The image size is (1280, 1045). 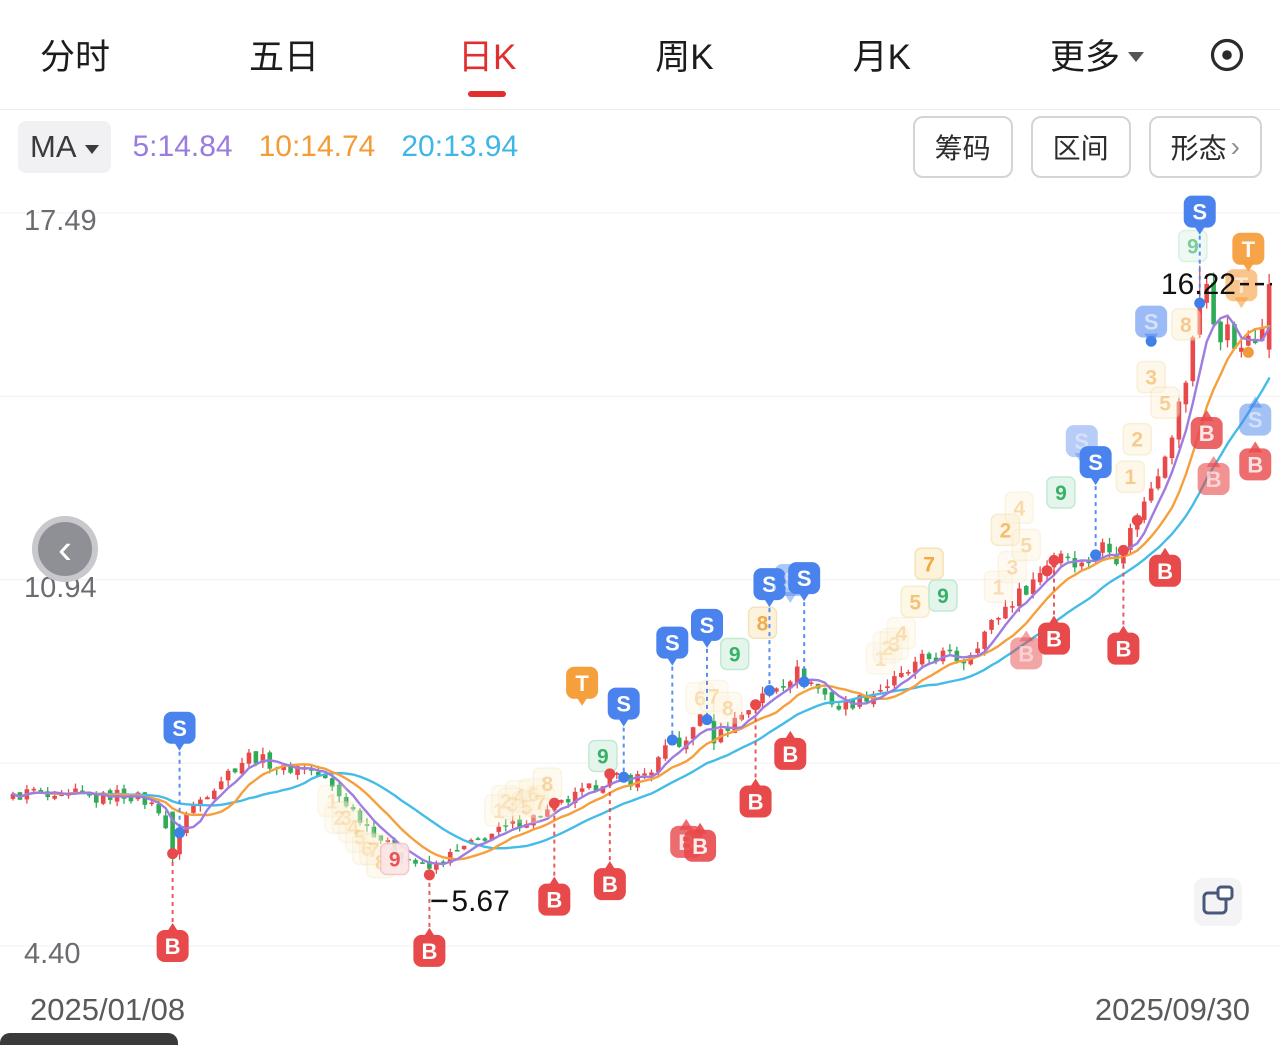 What do you see at coordinates (182, 146) in the screenshot?
I see `ma5-value: 5:14.84` at bounding box center [182, 146].